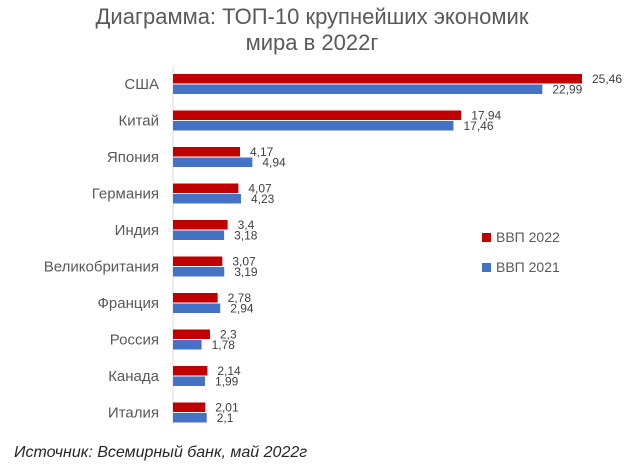 The width and height of the screenshot is (636, 474). I want to click on legend: ВВП 2022 ВВП 2021, so click(521, 252).